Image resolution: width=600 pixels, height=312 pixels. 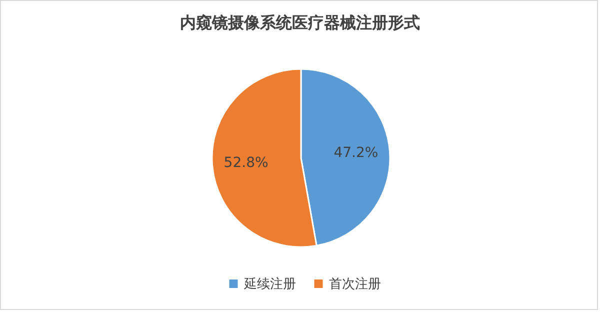 I want to click on legend-label: 首次注册, so click(x=355, y=284).